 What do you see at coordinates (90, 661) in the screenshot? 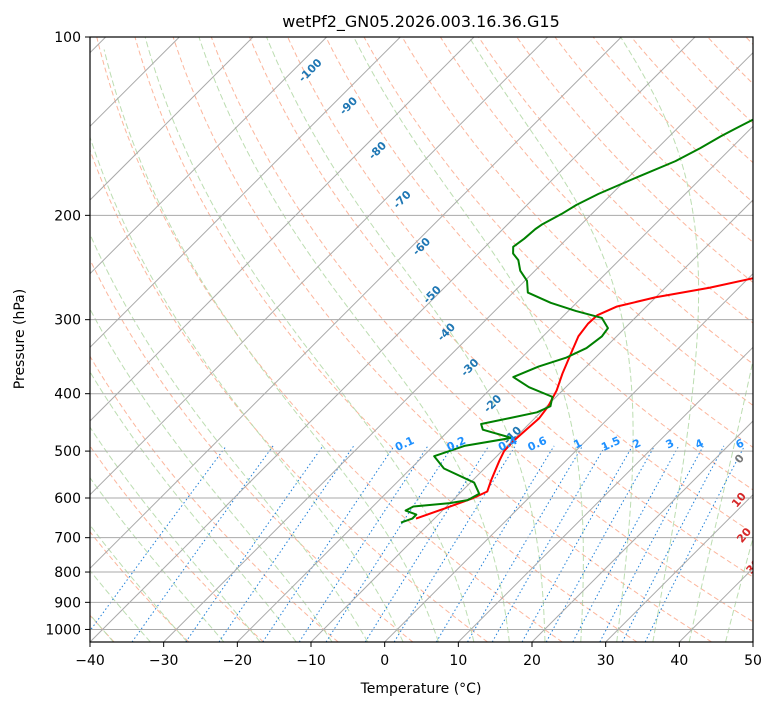
I see `x-tick-label: −40` at bounding box center [90, 661].